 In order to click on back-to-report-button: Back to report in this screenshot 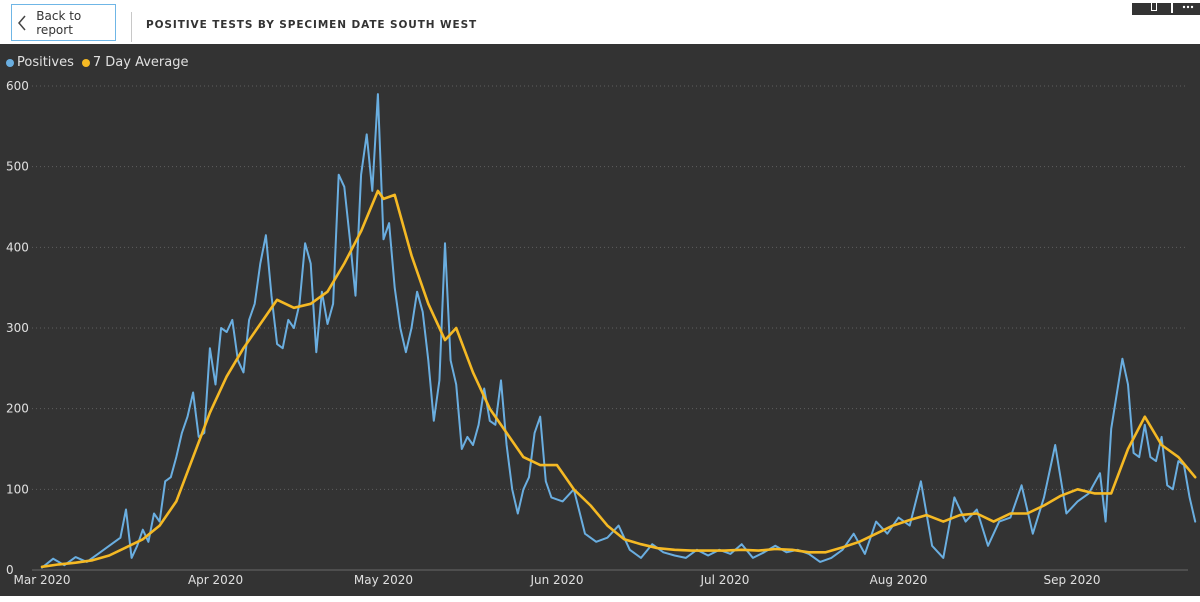, I will do `click(63, 22)`.